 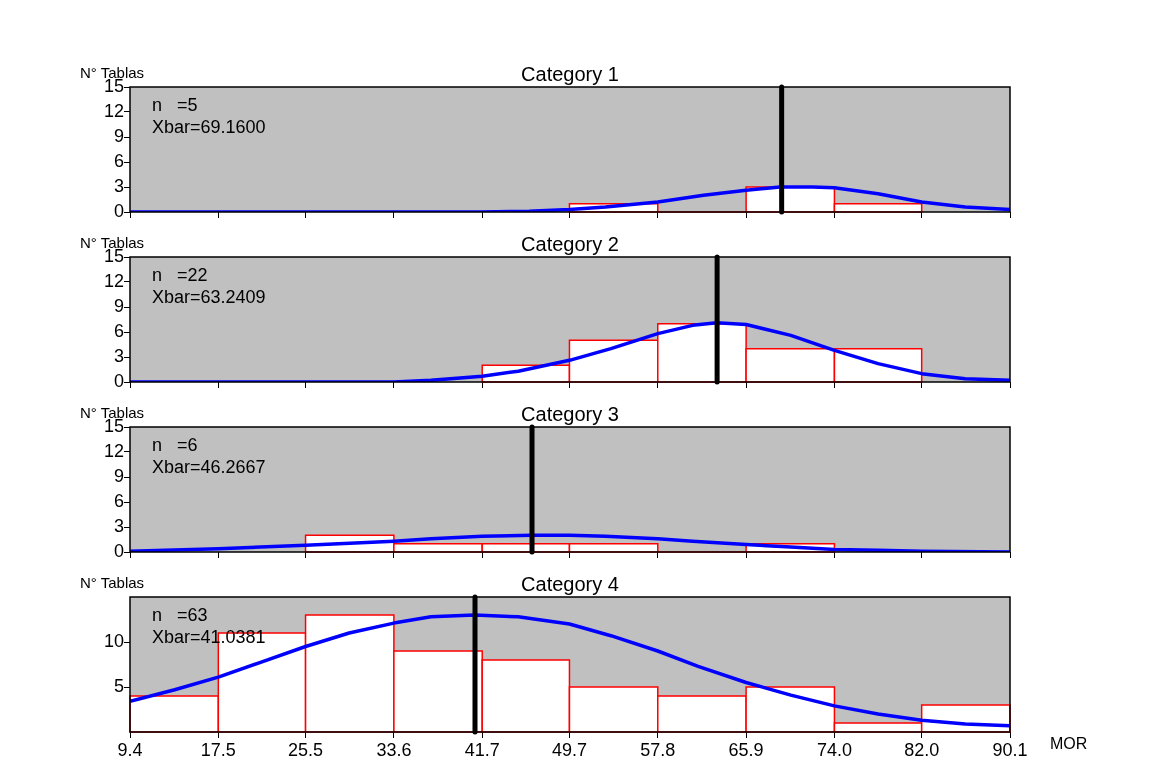 I want to click on x-tick-label: 17.5, so click(x=218, y=748).